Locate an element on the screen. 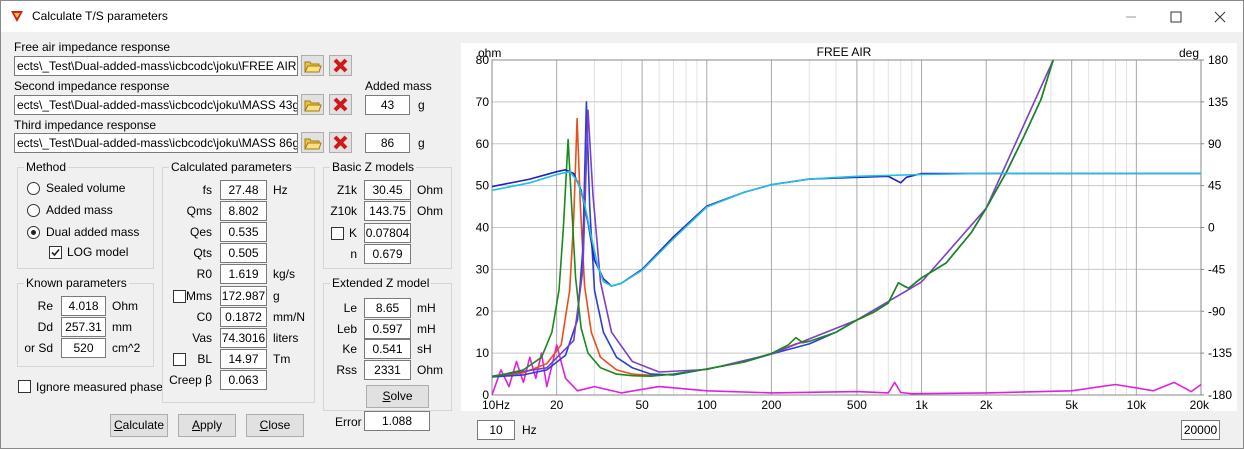  field-label: Rss is located at coordinates (346, 370).